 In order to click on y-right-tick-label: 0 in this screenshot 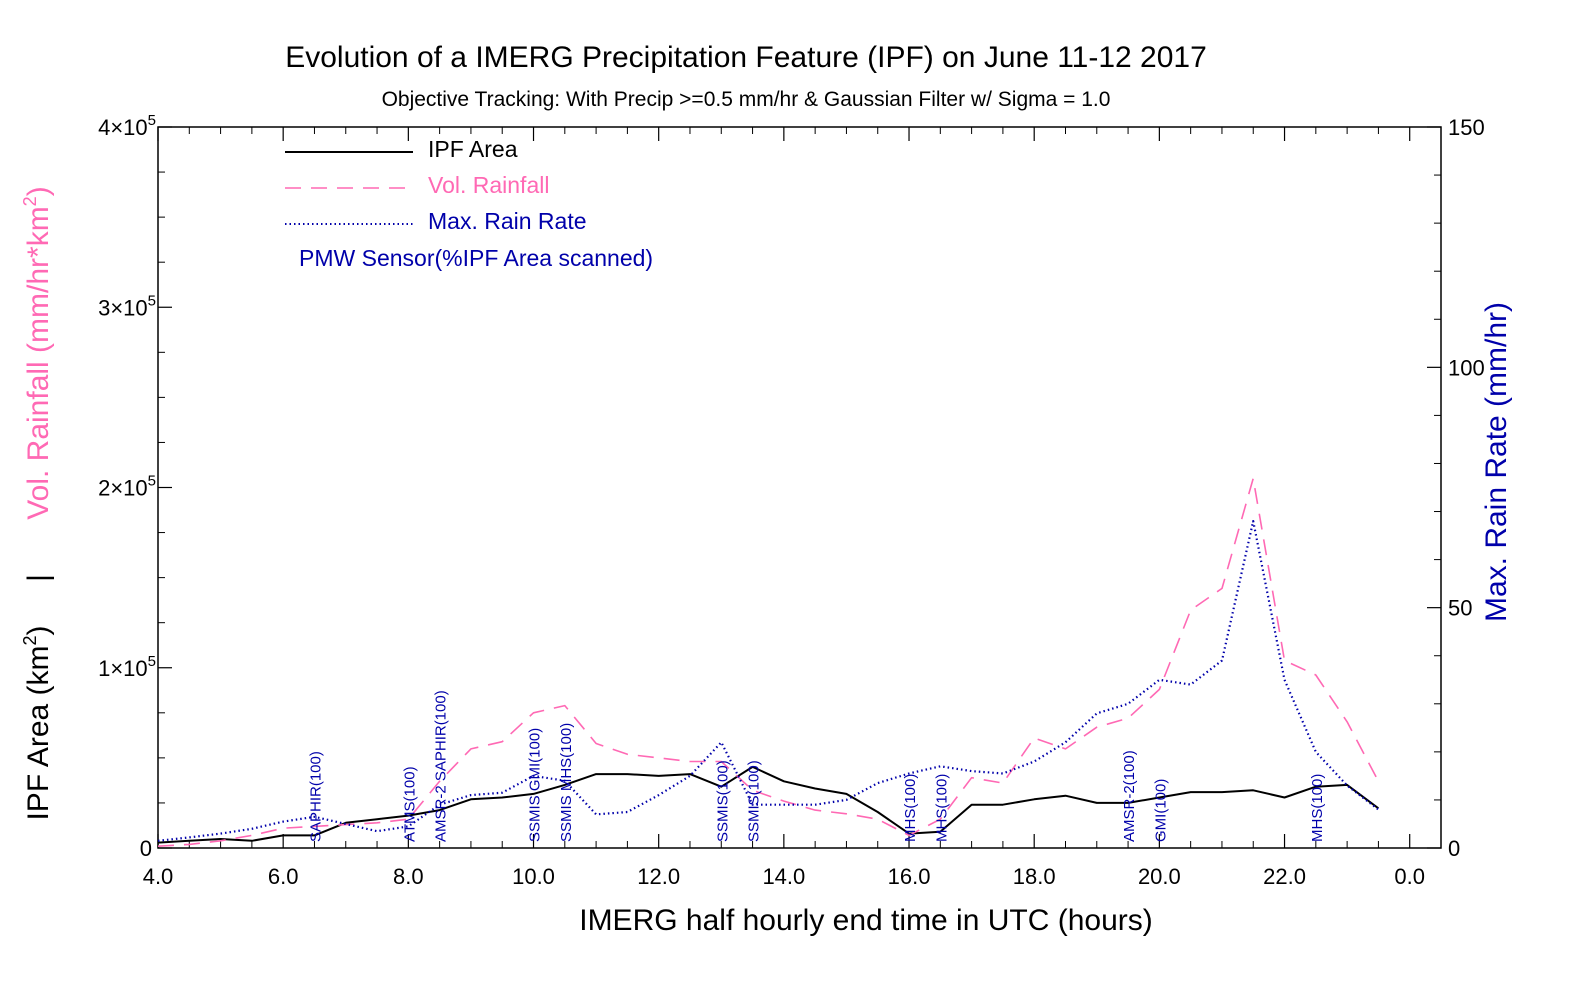, I will do `click(1454, 848)`.